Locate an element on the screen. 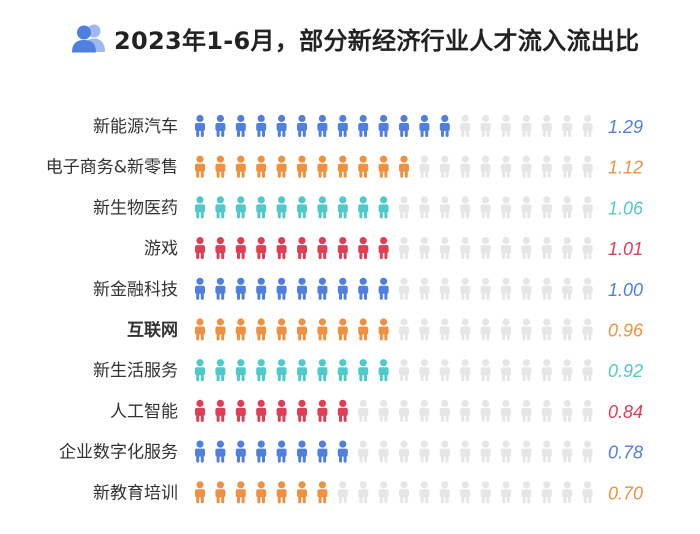  value-label: 0.96 is located at coordinates (626, 331).